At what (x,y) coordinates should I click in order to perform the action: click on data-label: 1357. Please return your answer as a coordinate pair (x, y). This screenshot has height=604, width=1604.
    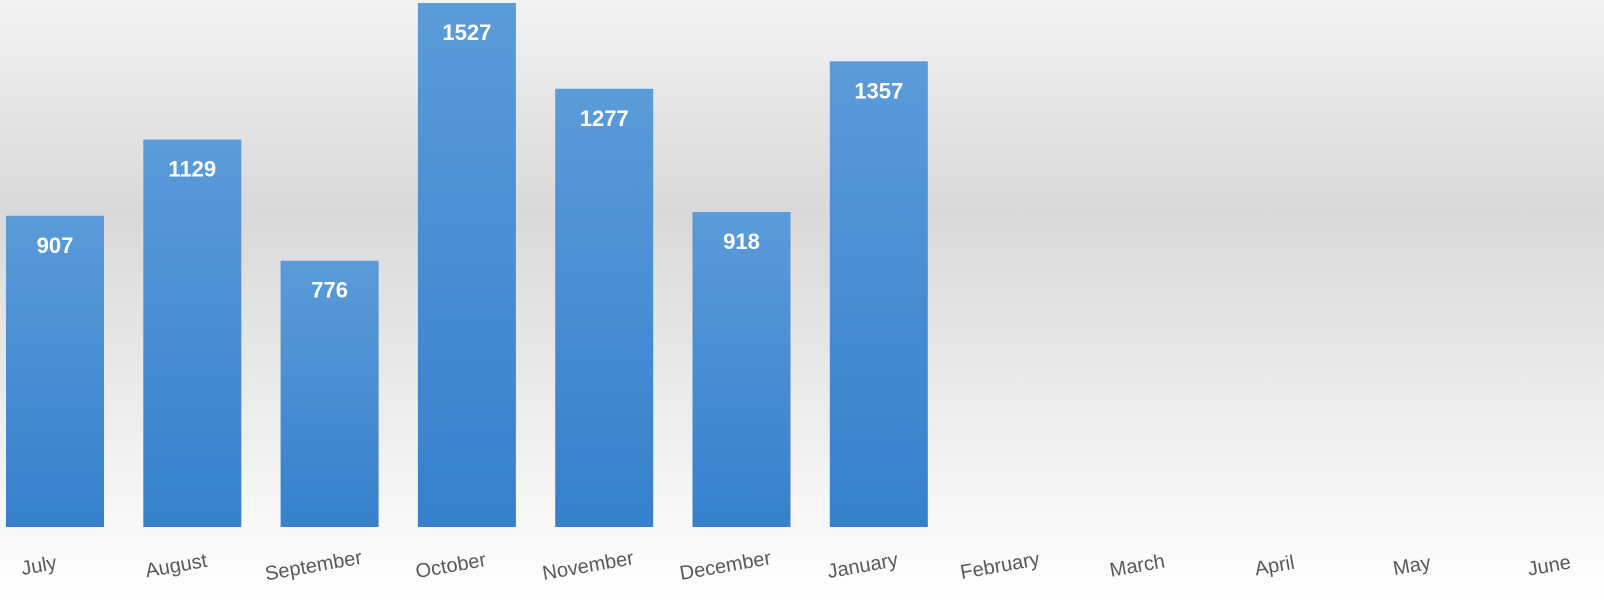
    Looking at the image, I should click on (878, 90).